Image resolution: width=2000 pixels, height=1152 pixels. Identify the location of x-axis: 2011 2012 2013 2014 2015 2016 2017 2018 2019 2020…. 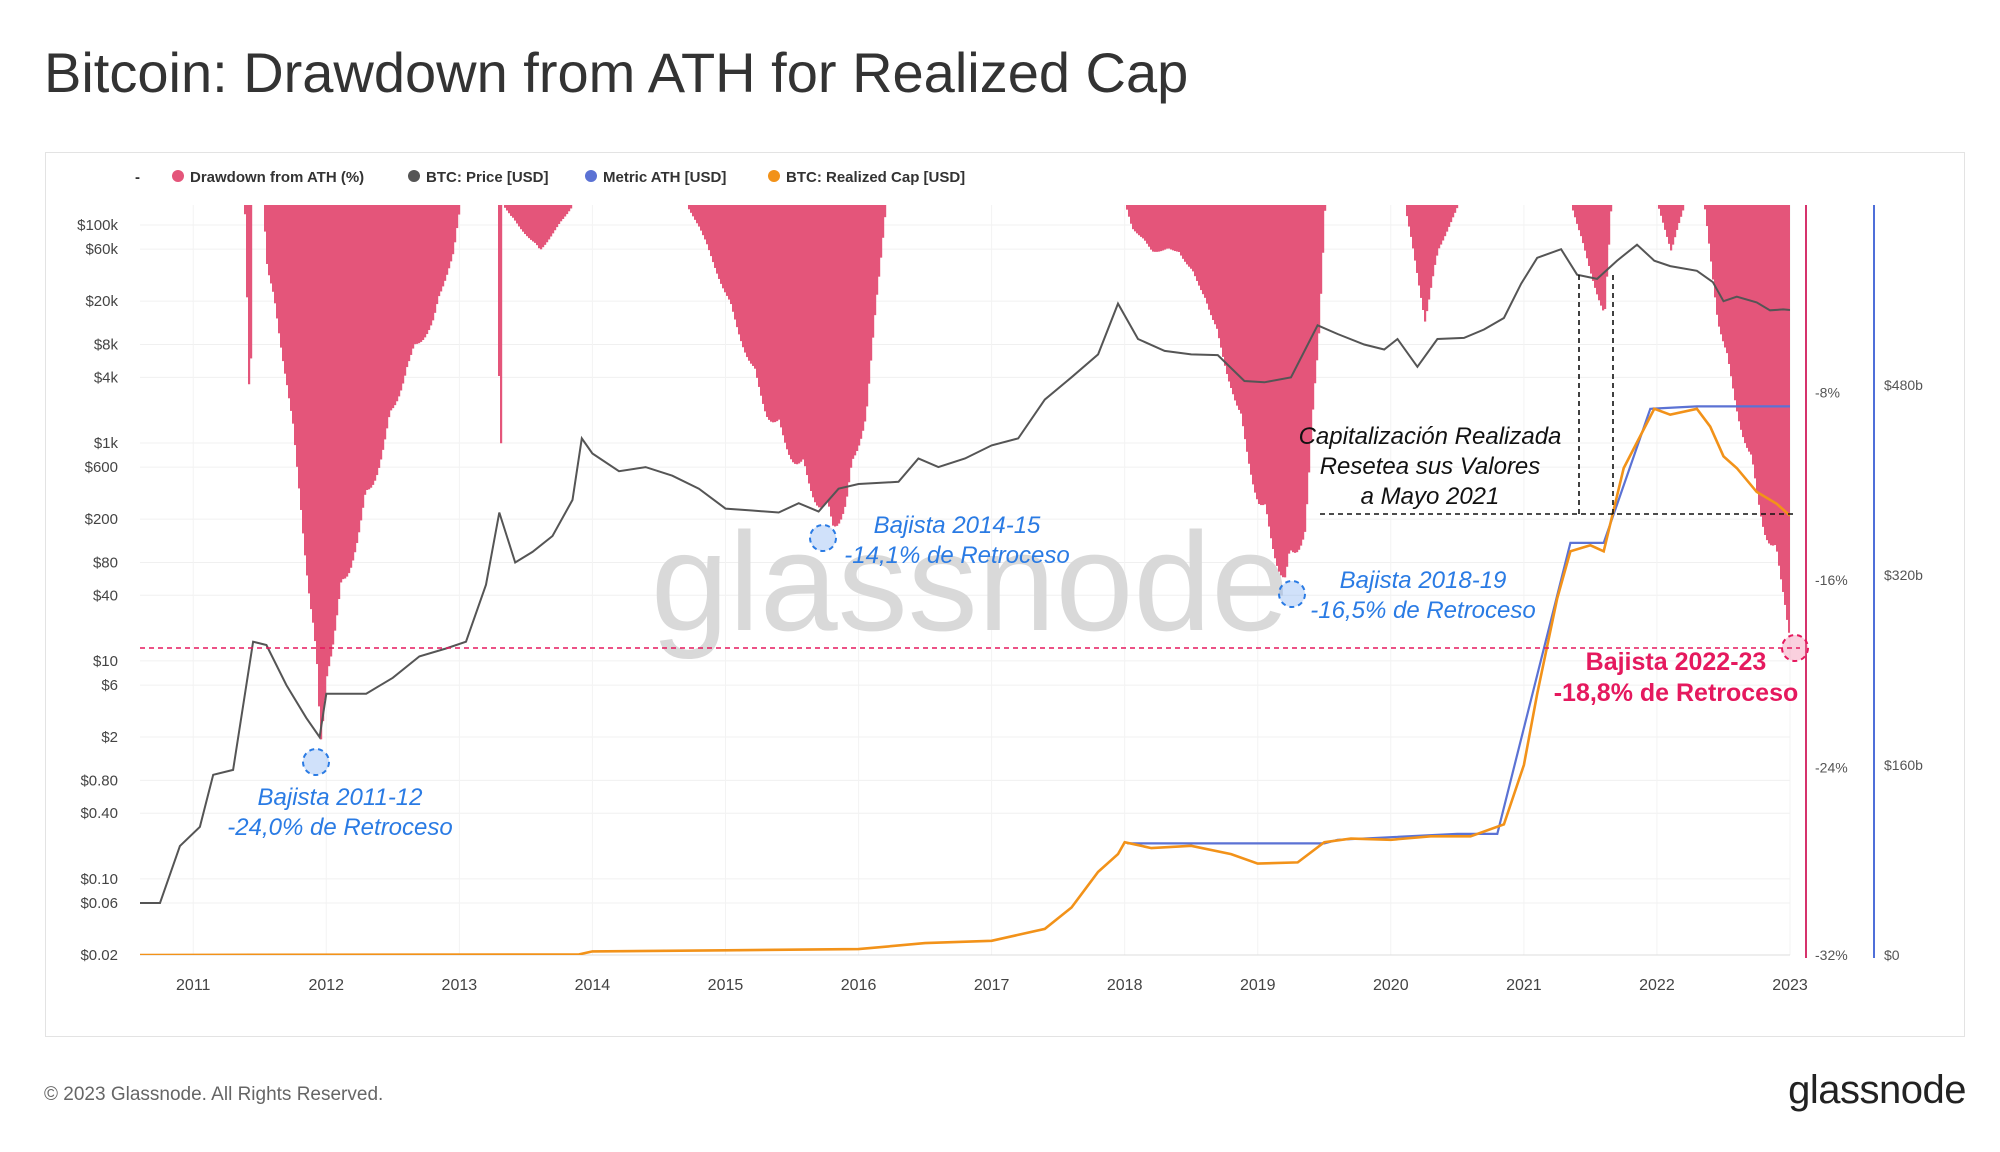
(992, 985).